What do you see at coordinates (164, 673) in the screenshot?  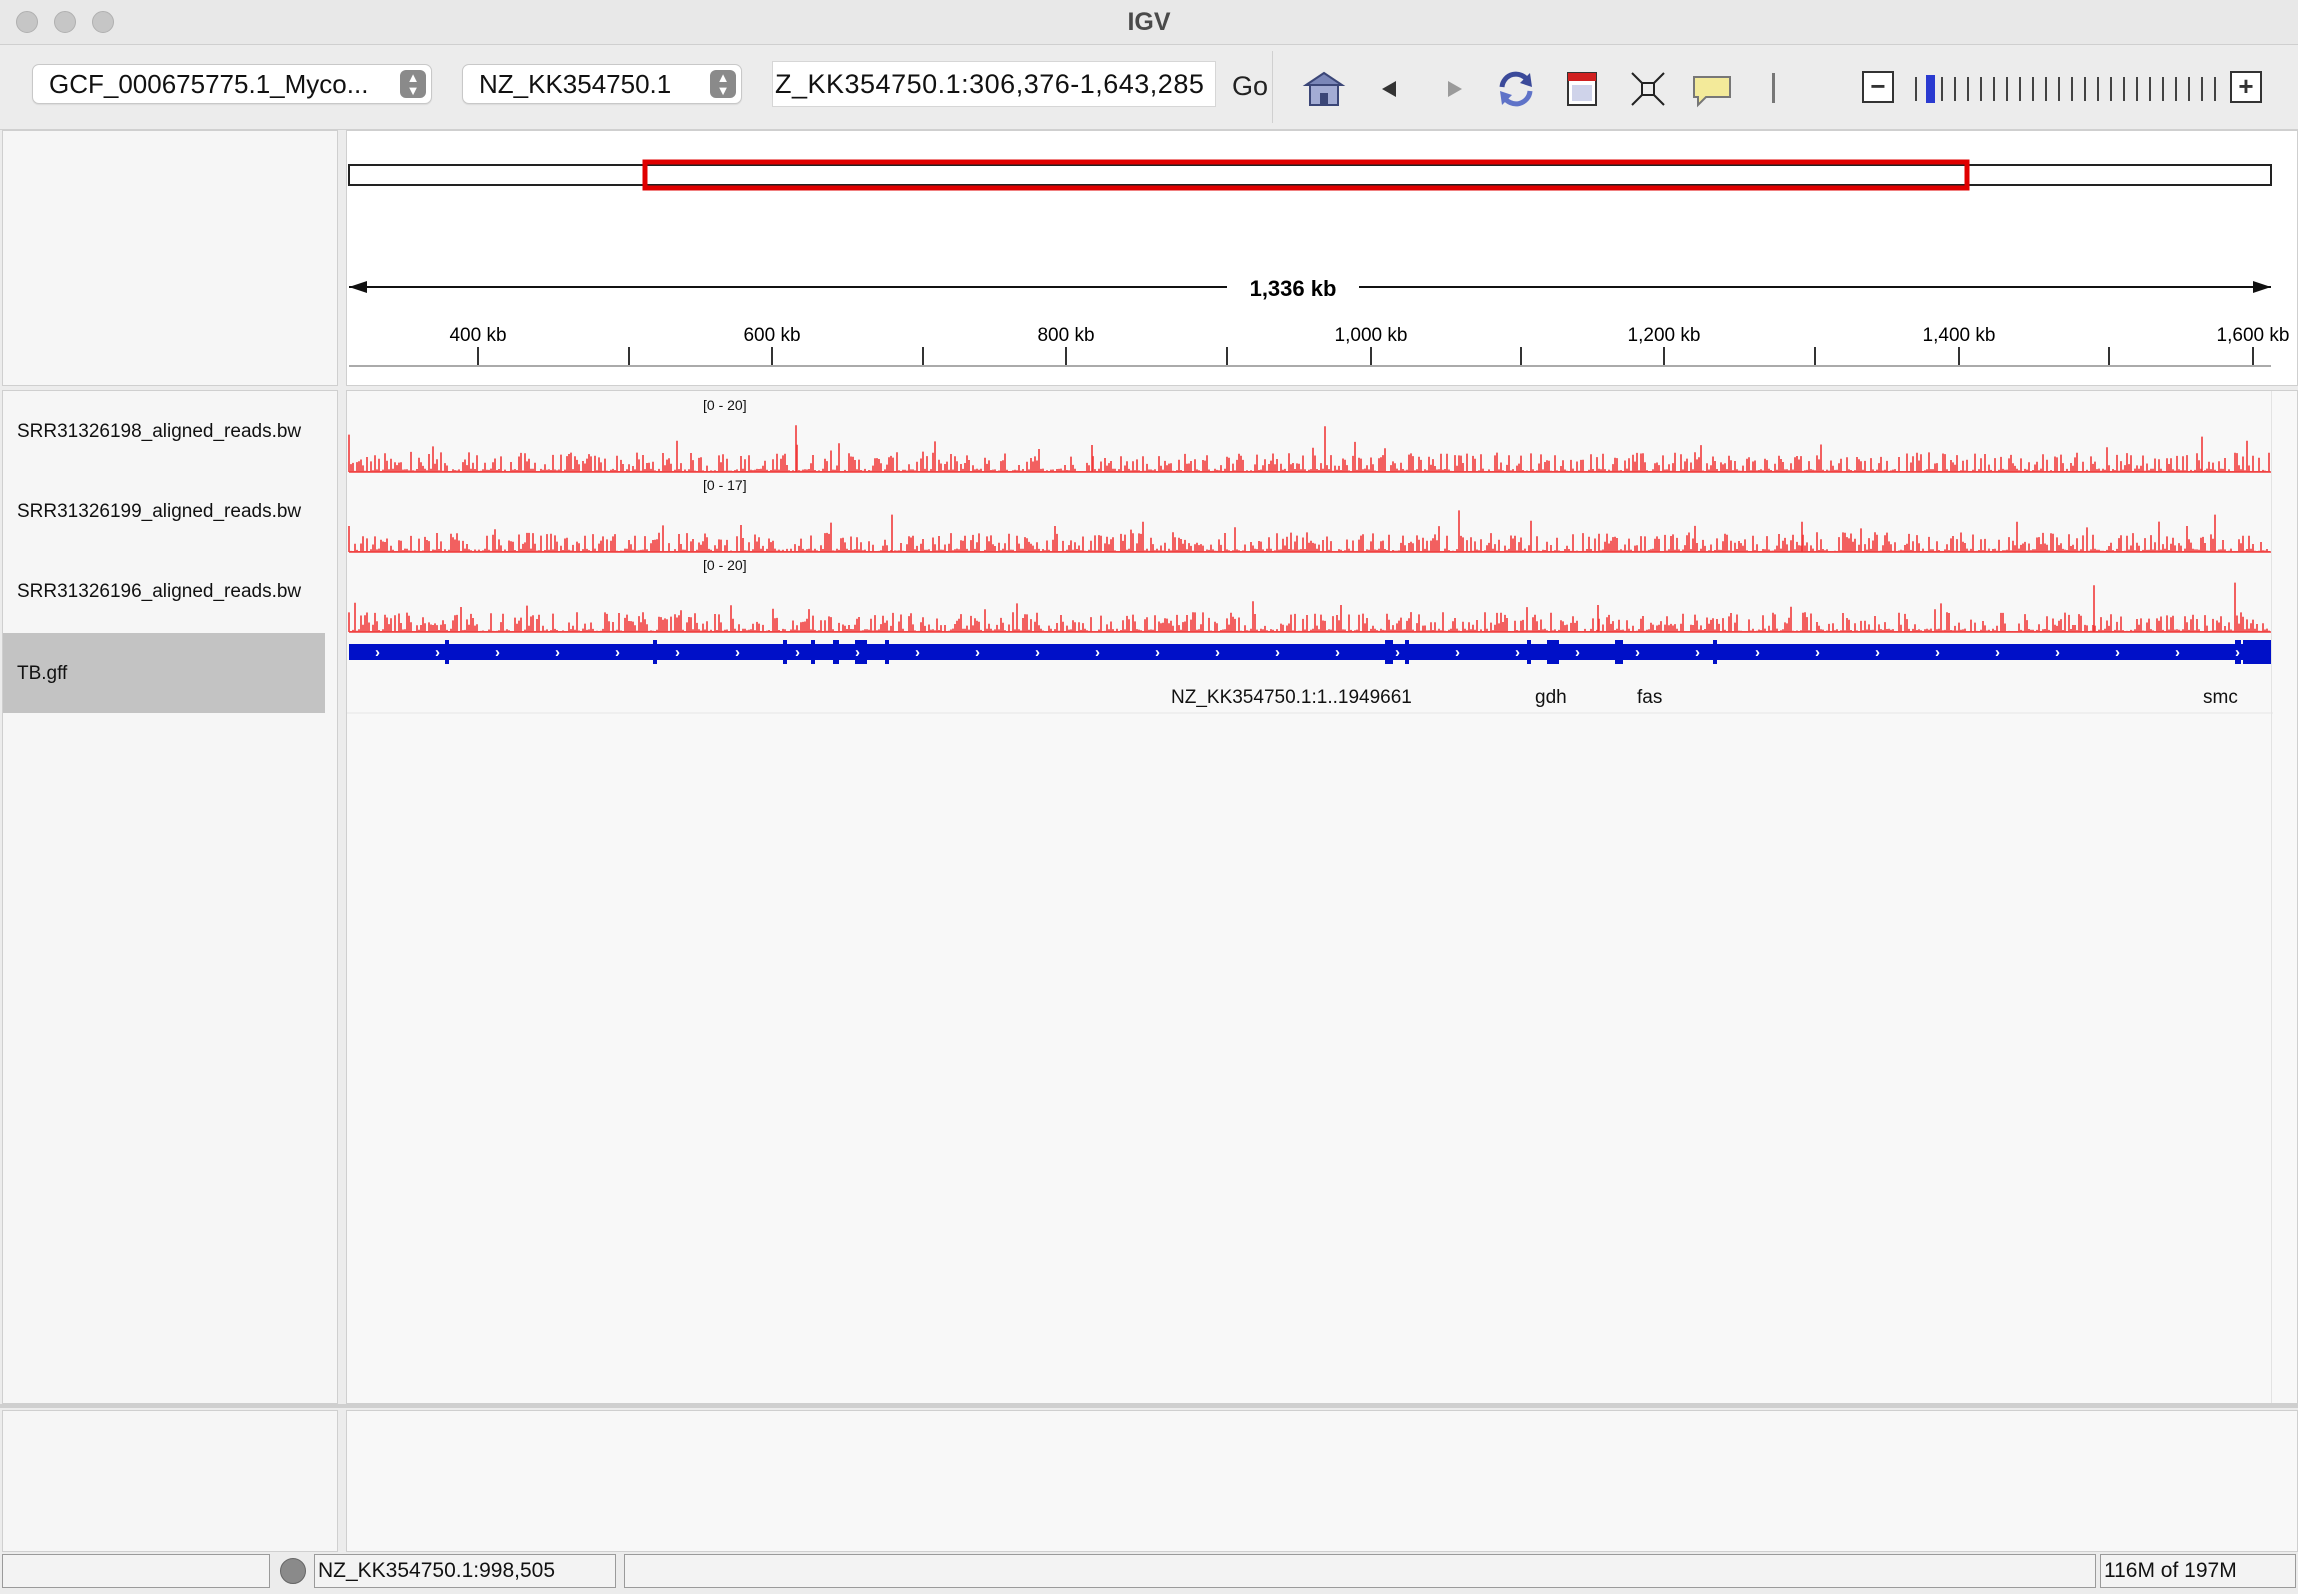 I see `gff-track-selection` at bounding box center [164, 673].